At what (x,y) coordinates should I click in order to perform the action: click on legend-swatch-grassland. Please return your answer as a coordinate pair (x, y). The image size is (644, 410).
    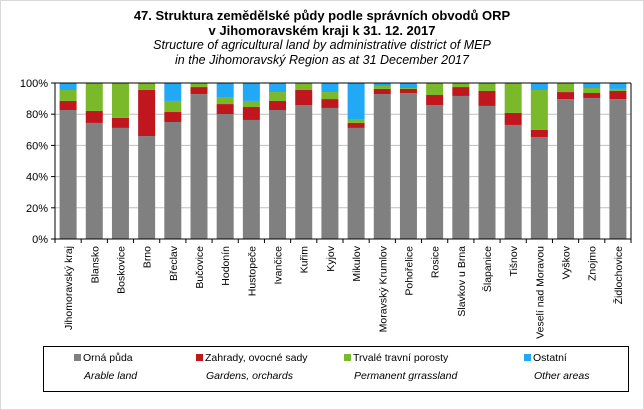
    Looking at the image, I should click on (347, 357).